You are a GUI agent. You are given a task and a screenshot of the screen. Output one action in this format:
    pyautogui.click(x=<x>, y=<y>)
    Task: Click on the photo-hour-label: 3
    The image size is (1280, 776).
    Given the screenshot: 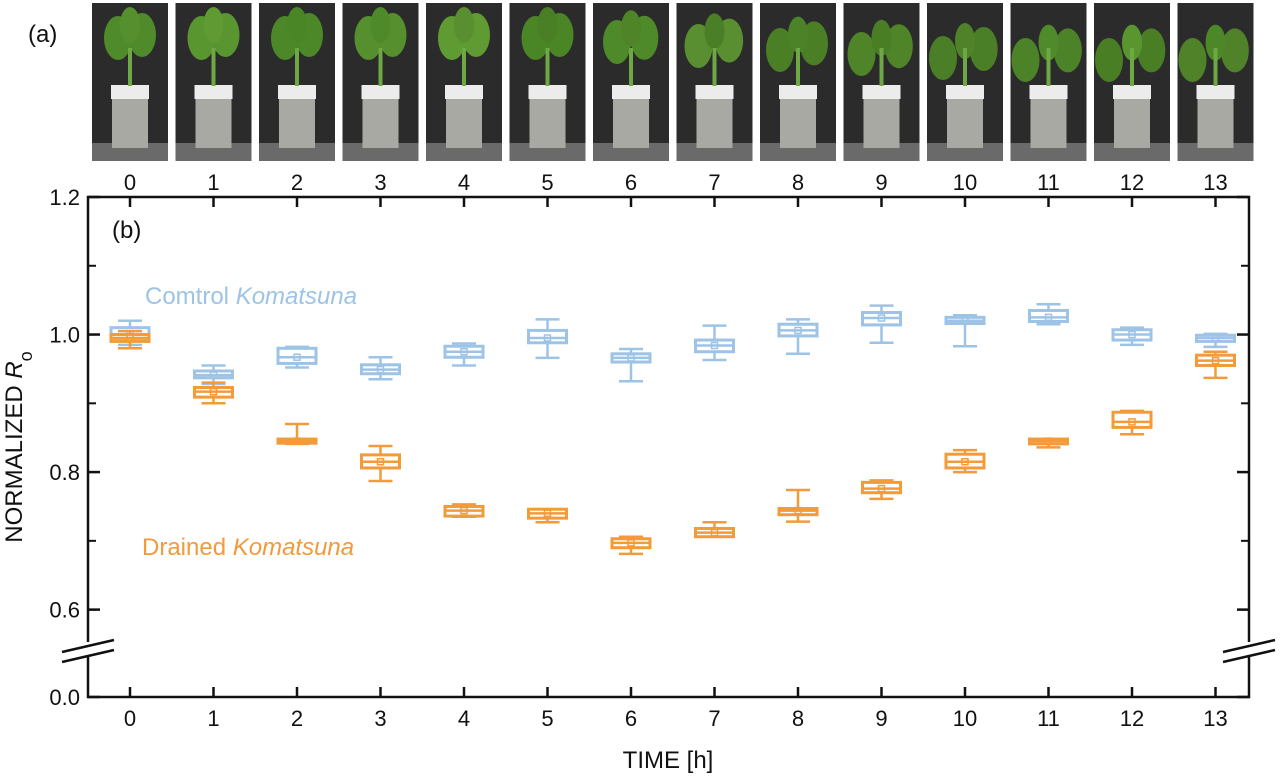 What is the action you would take?
    pyautogui.click(x=380, y=182)
    